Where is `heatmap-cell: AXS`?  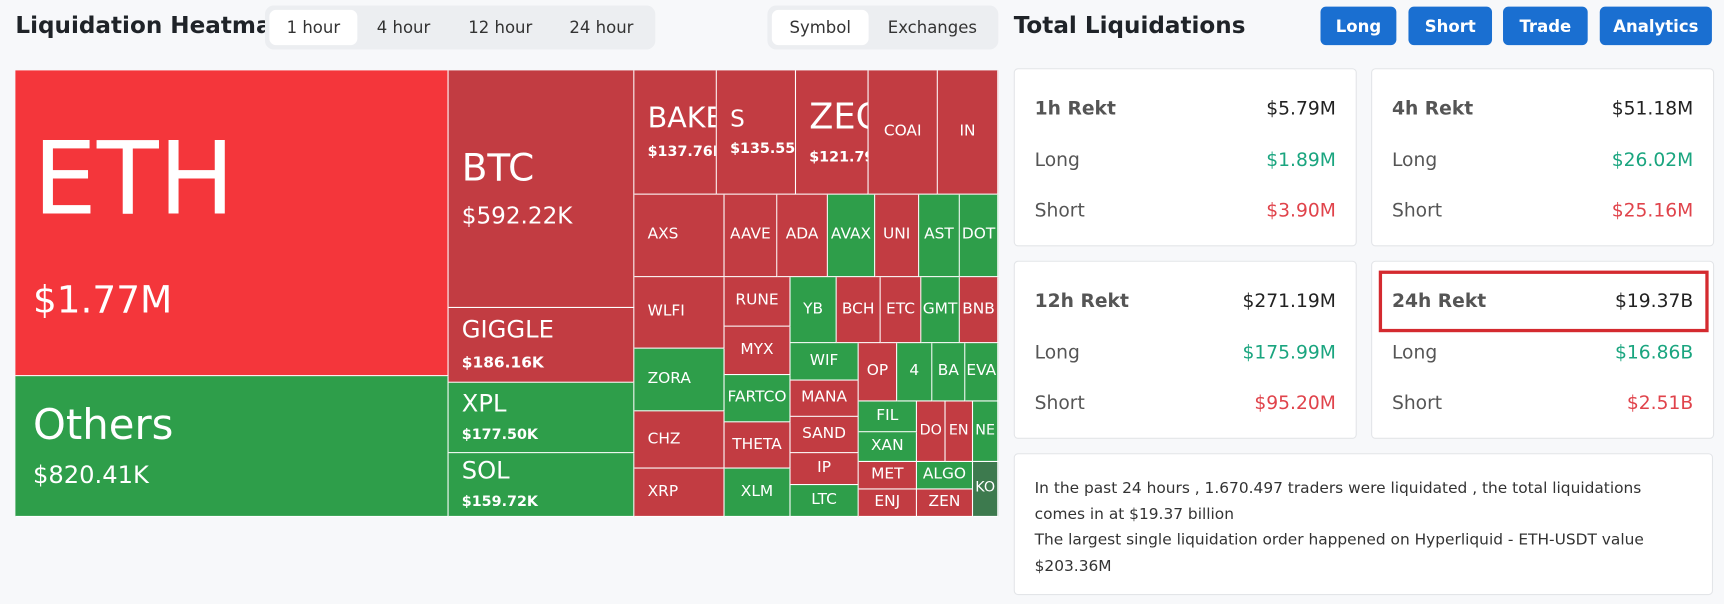
heatmap-cell: AXS is located at coordinates (679, 236).